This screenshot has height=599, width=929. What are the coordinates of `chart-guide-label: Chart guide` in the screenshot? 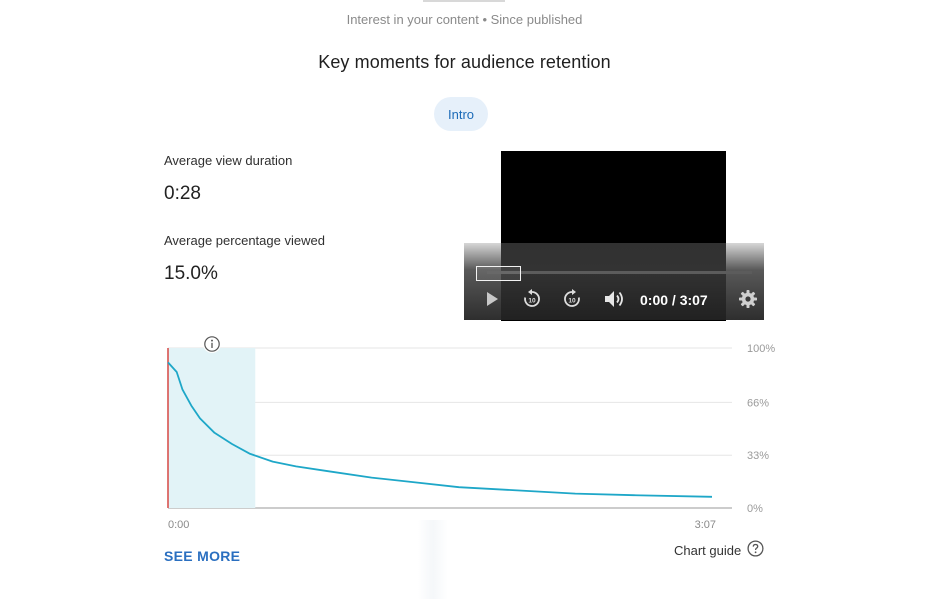 It's located at (708, 550).